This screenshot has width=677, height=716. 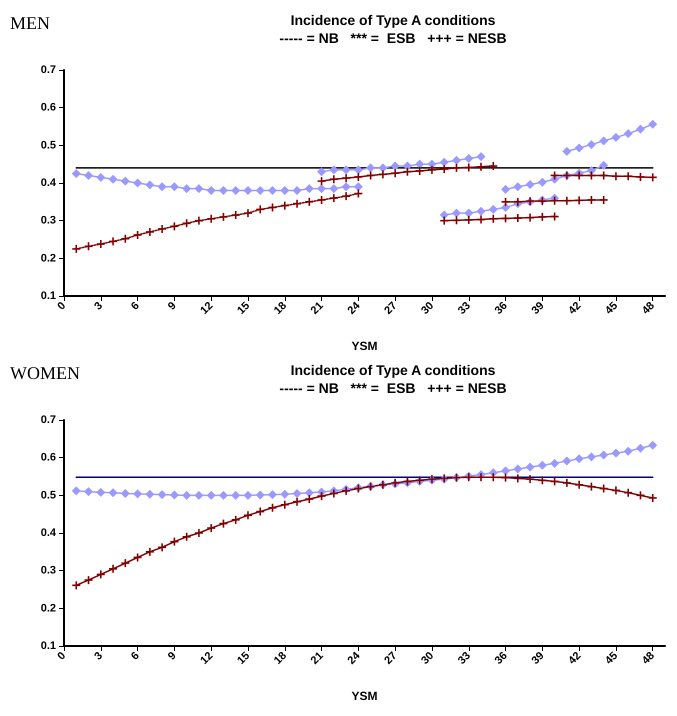 What do you see at coordinates (48, 220) in the screenshot?
I see `y-tick-label: 0.3` at bounding box center [48, 220].